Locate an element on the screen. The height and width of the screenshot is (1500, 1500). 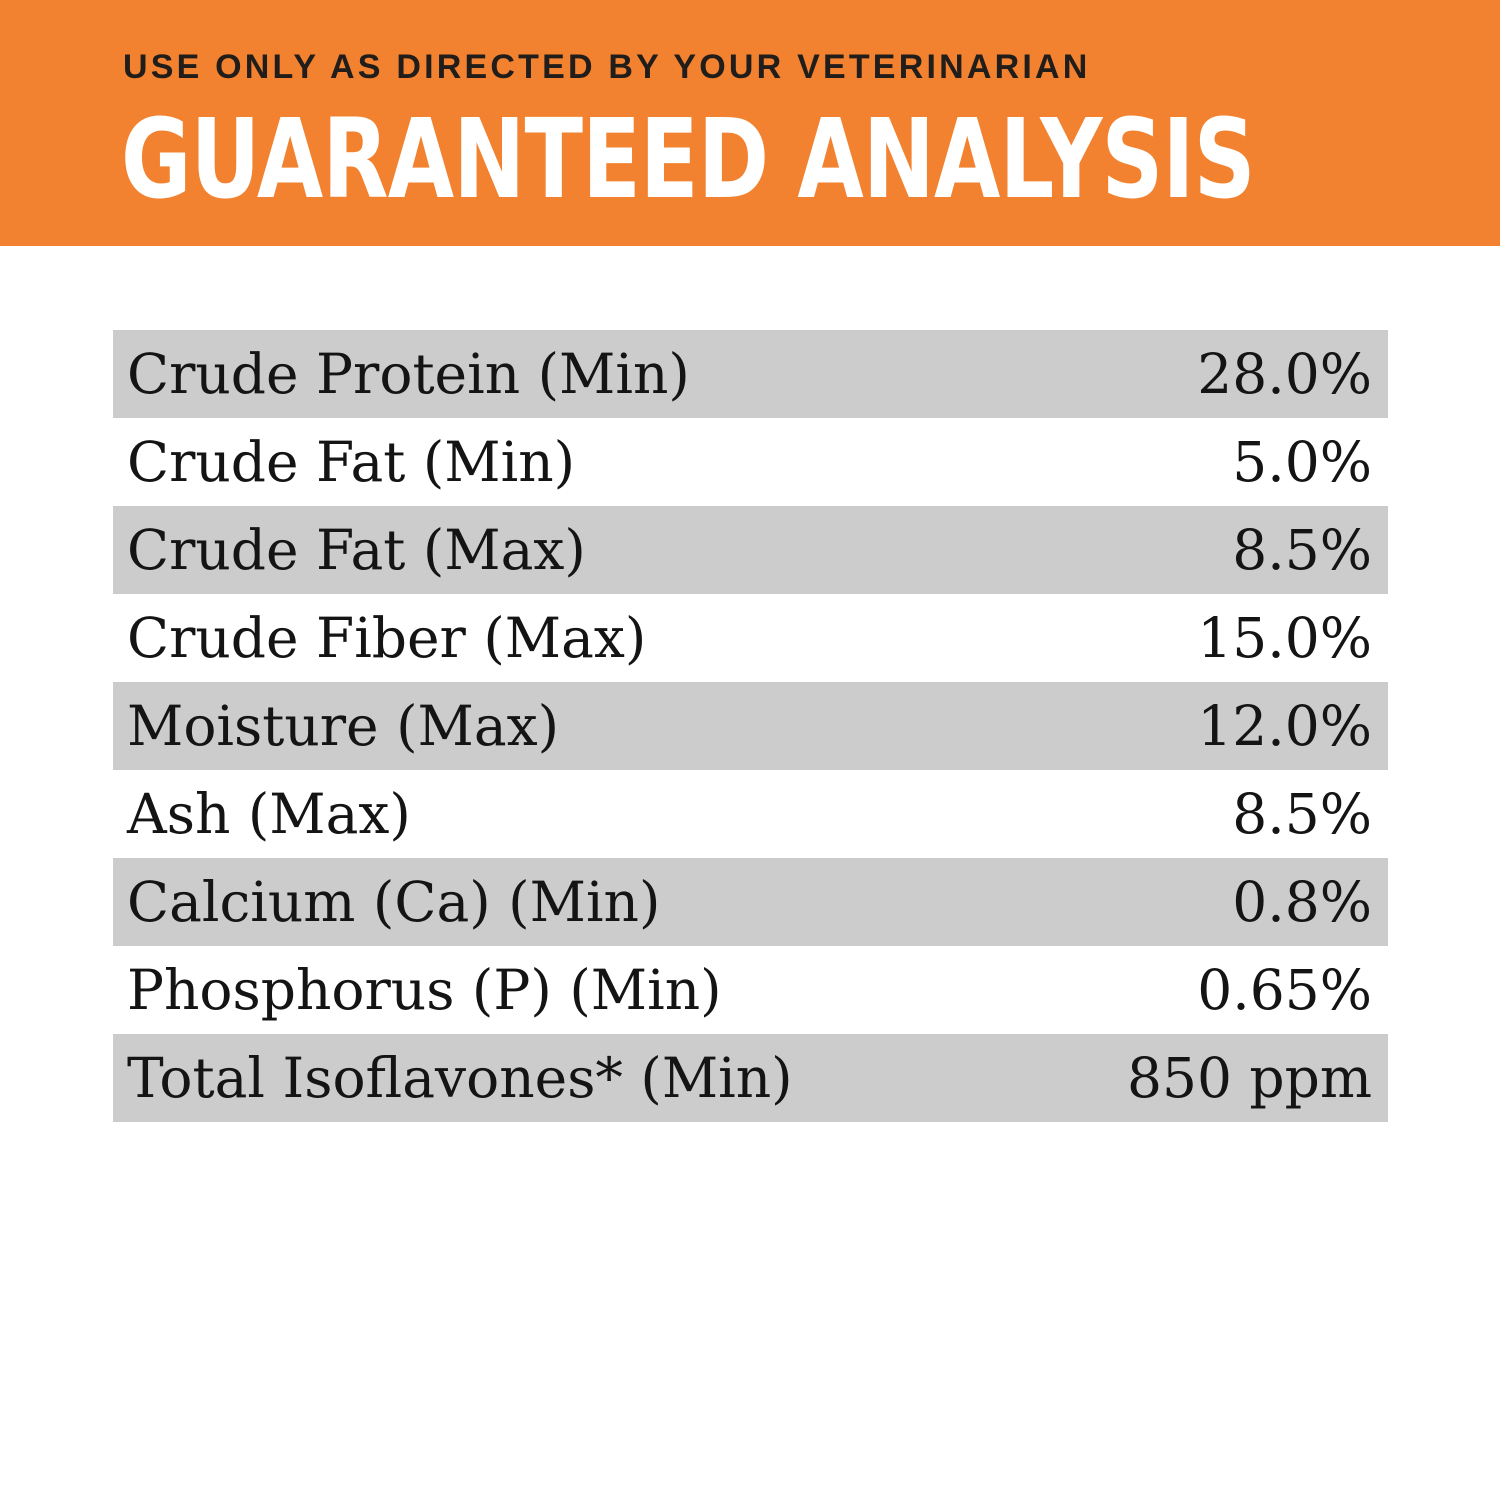
nutrient-label: Total Isoflavones* (Min) is located at coordinates (460, 1078).